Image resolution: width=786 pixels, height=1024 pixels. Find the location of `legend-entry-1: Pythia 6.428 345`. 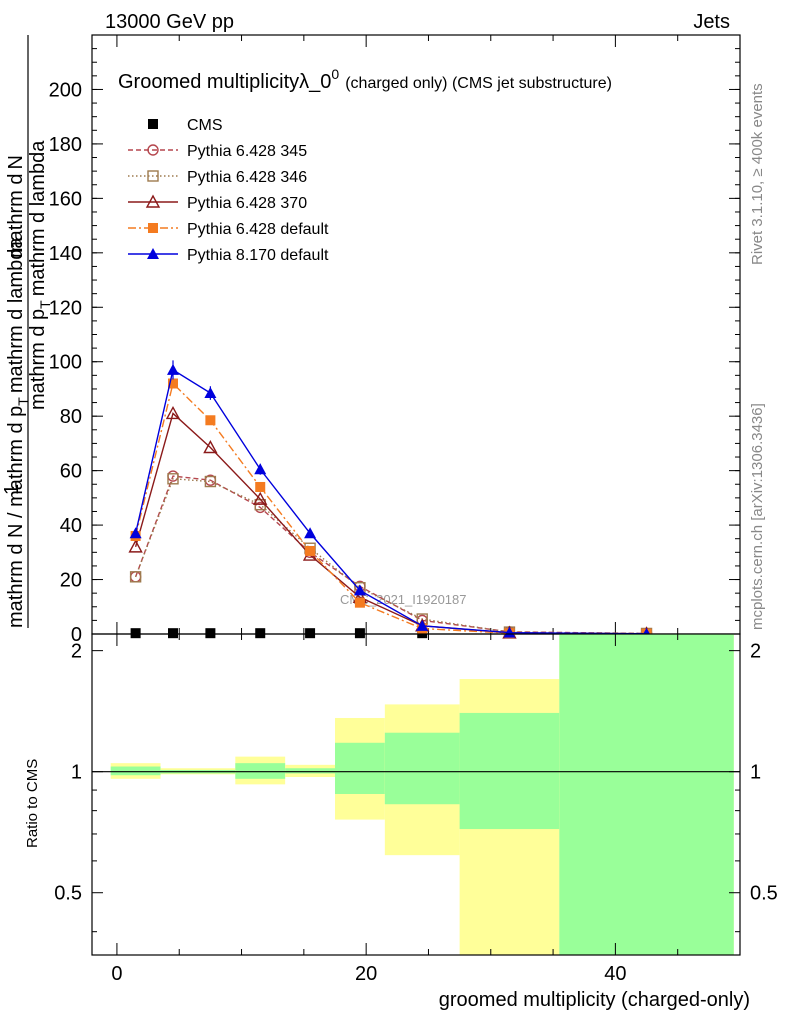

legend-entry-1: Pythia 6.428 345 is located at coordinates (217, 151).